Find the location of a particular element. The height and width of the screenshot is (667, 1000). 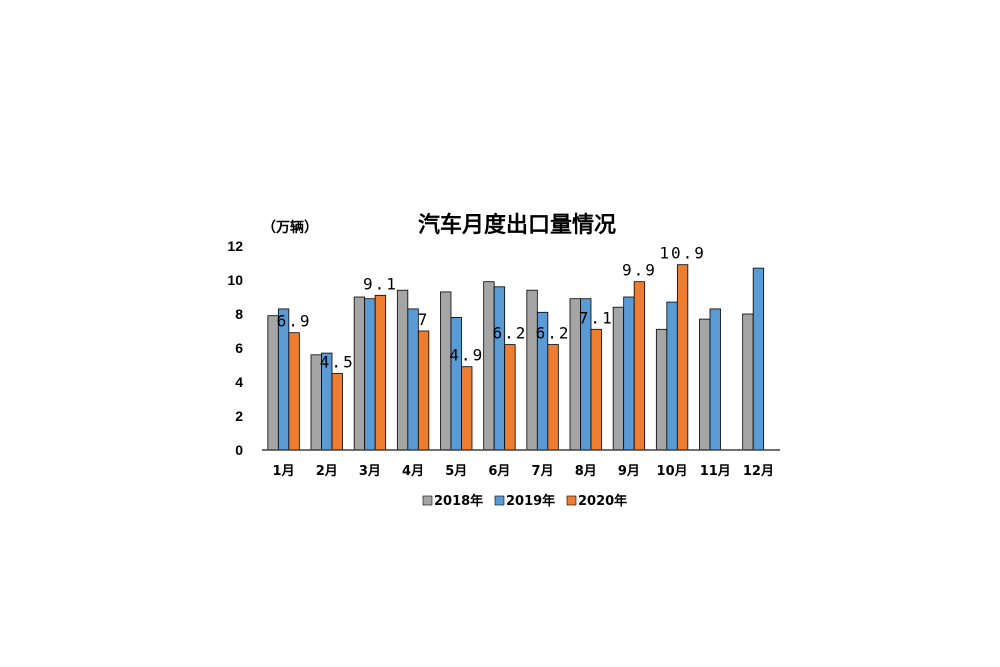

bar-2019年-6月 is located at coordinates (499, 368).